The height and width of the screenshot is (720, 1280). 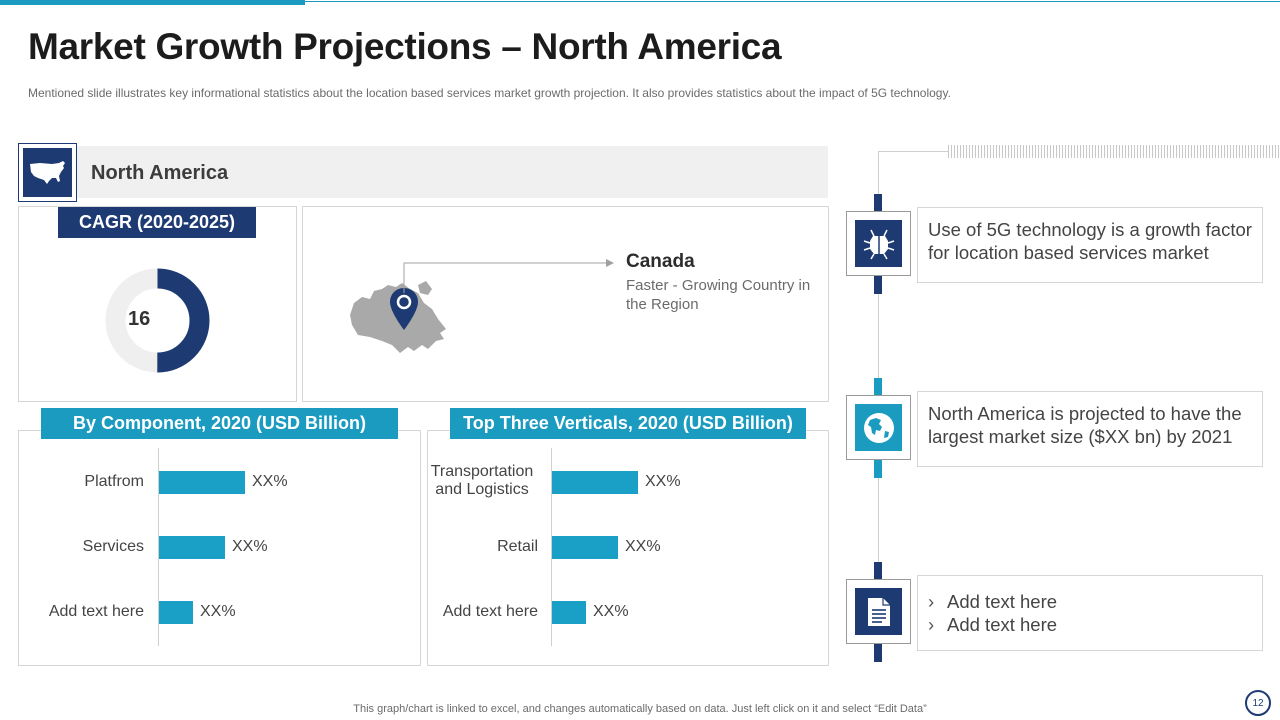 What do you see at coordinates (517, 546) in the screenshot?
I see `verticals-category-label: Retail` at bounding box center [517, 546].